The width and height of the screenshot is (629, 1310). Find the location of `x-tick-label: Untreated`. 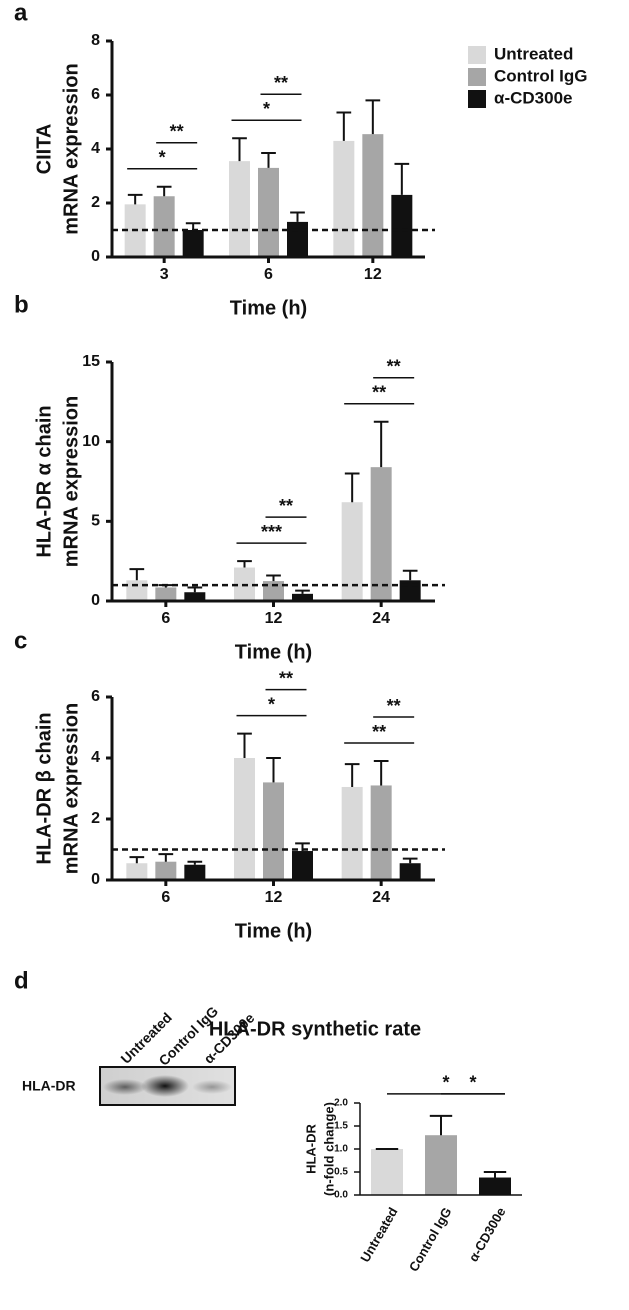

x-tick-label: Untreated is located at coordinates (378, 1235).